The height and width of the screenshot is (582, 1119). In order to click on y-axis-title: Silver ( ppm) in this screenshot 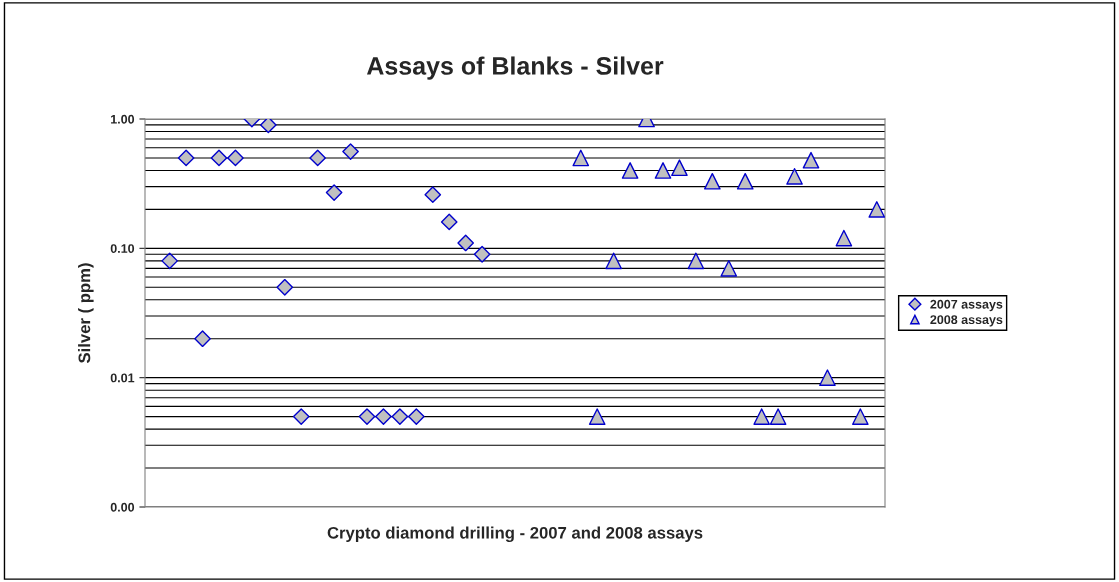, I will do `click(86, 313)`.